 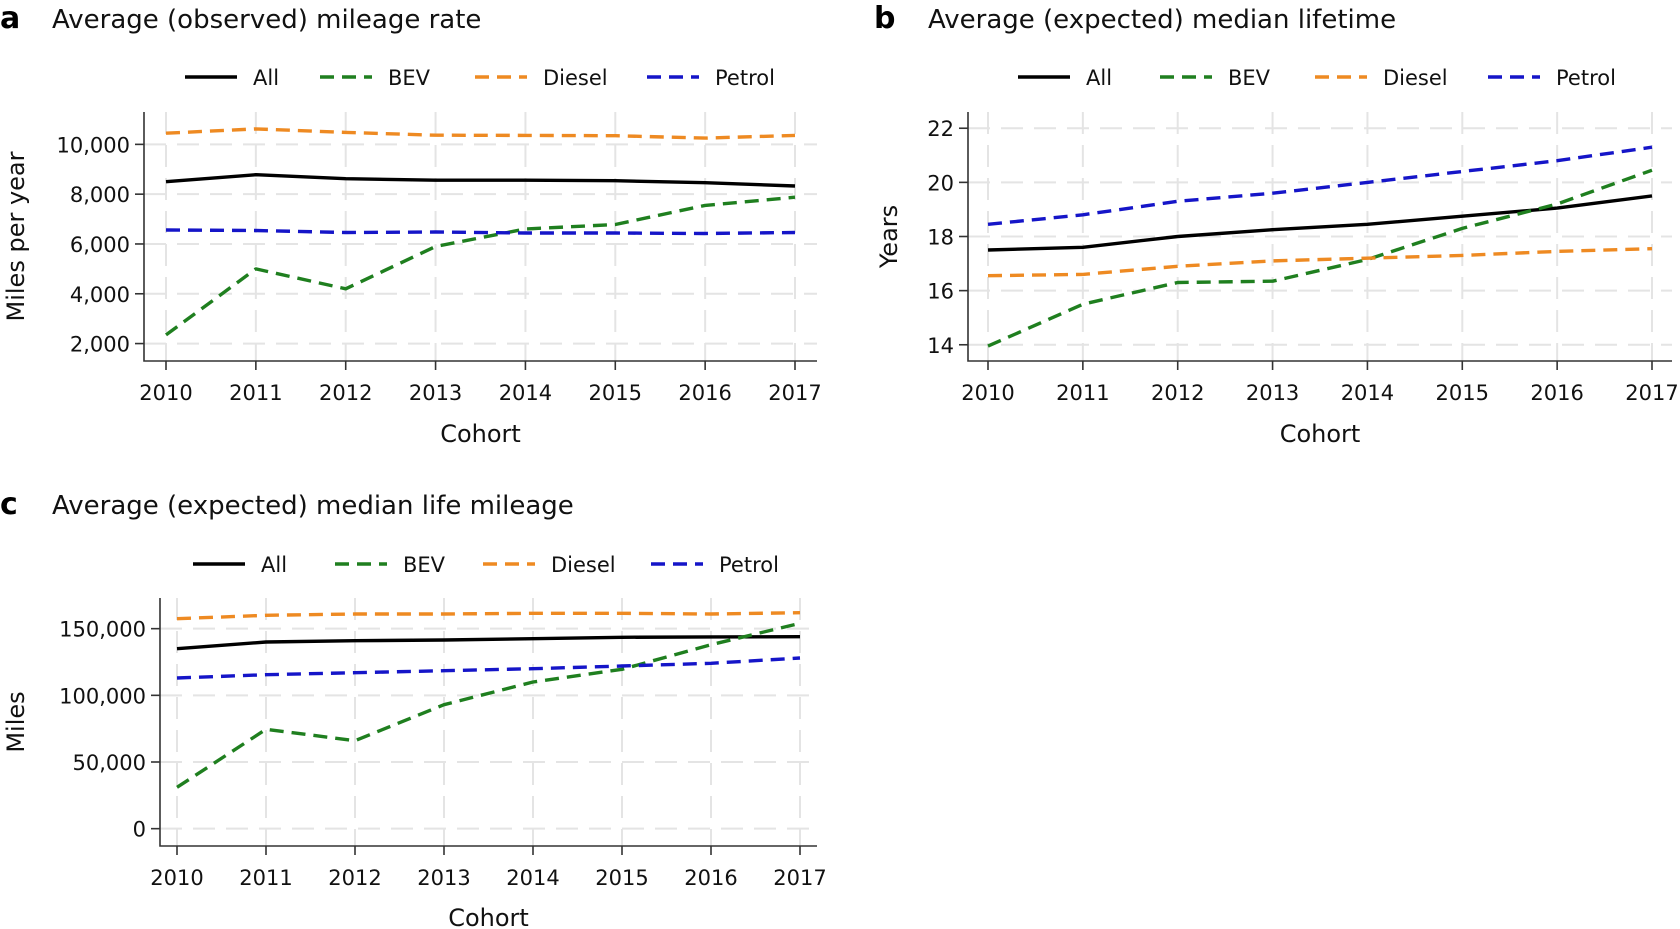 I want to click on y-tick-label: 20, so click(x=940, y=183).